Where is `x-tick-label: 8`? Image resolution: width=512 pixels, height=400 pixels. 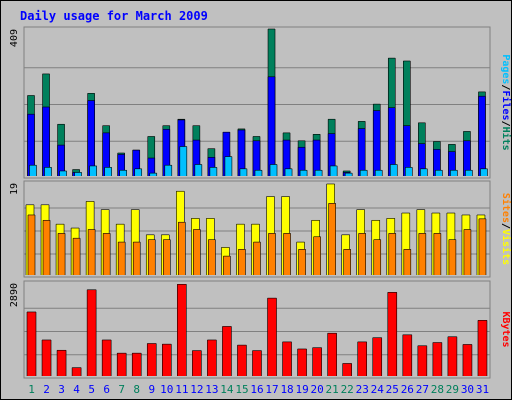 x-tick-label: 8 is located at coordinates (136, 389).